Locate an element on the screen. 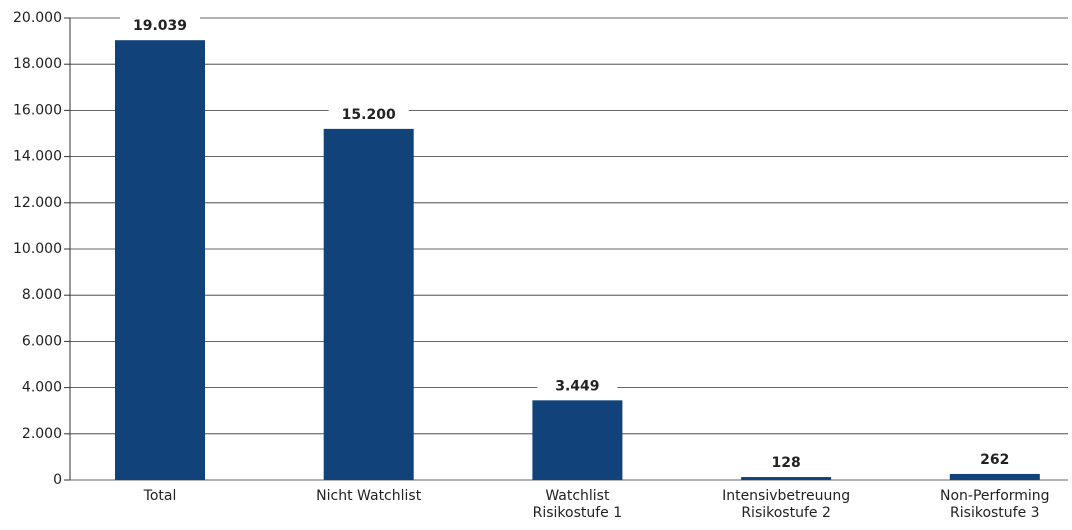 This screenshot has width=1072, height=530. value-label: 19.039 is located at coordinates (160, 26).